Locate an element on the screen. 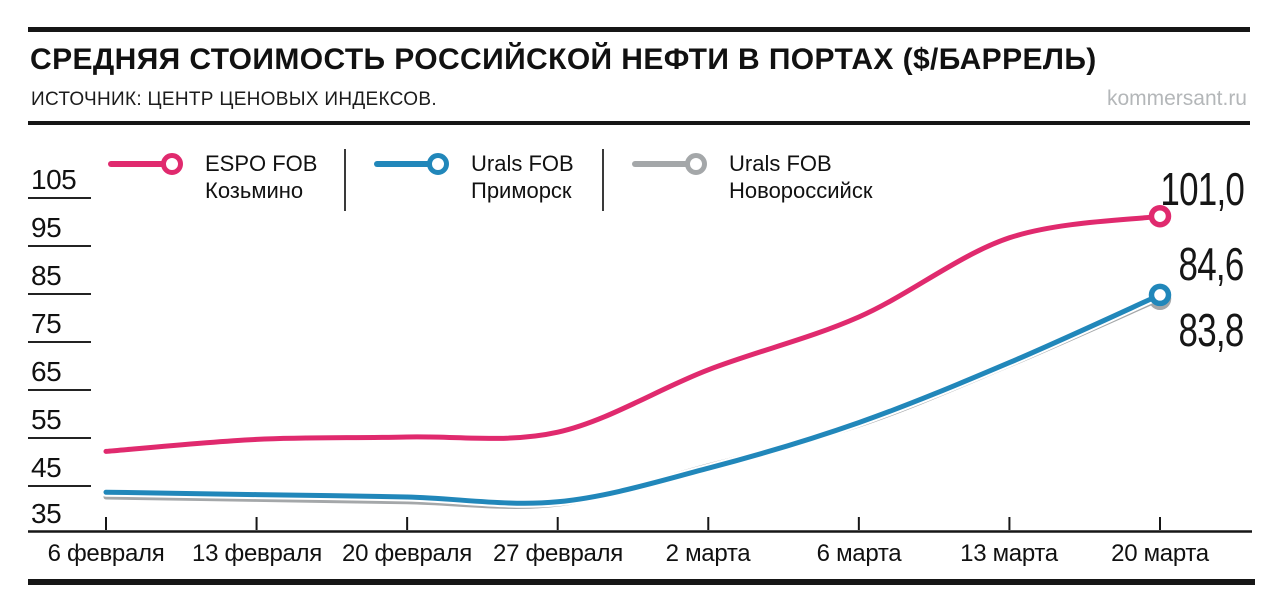 The image size is (1280, 613). espo-series-port: Козьмино is located at coordinates (254, 190).